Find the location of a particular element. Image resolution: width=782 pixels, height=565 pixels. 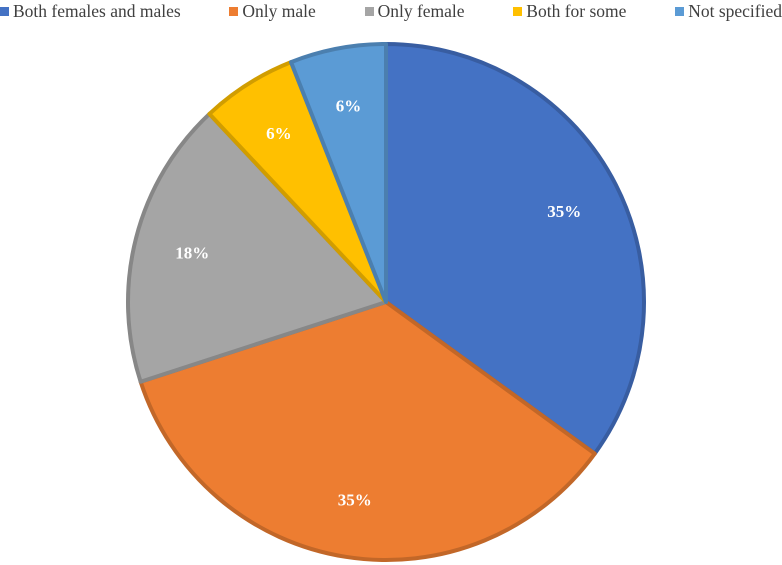

legend-item-only-female: Only female is located at coordinates (414, 11).